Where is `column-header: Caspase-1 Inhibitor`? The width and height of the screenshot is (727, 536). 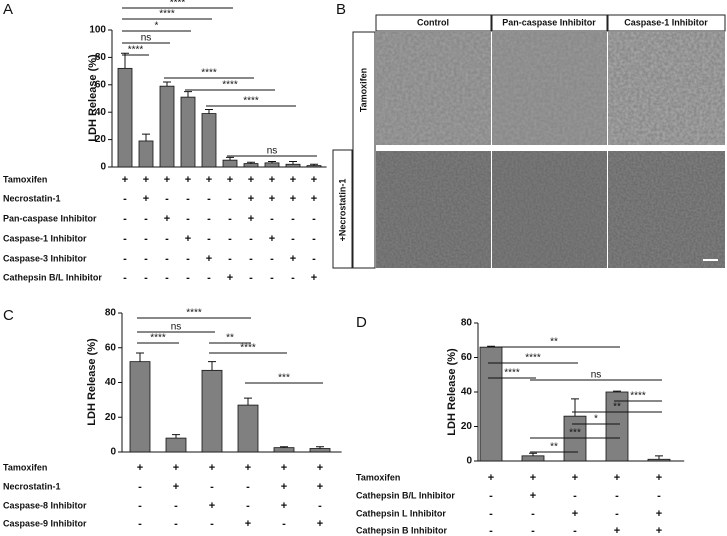
column-header: Caspase-1 Inhibitor is located at coordinates (666, 22).